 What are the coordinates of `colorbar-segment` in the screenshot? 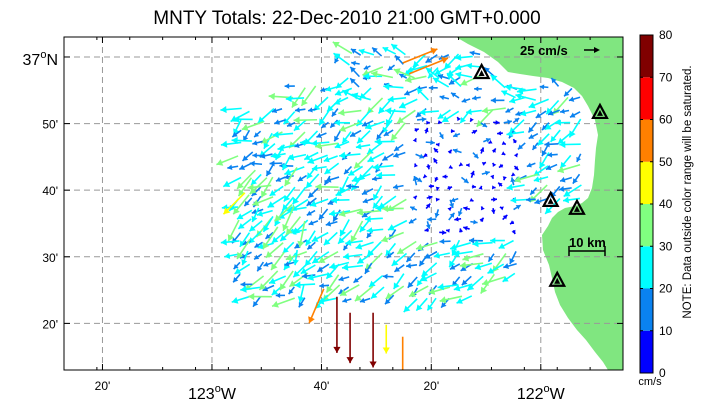 It's located at (646, 182).